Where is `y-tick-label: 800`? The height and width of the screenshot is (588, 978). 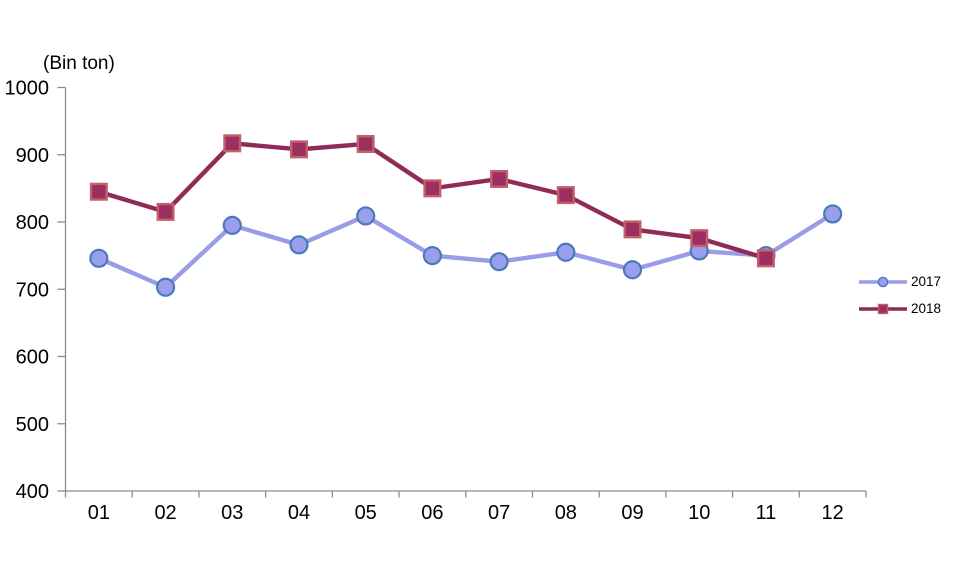 y-tick-label: 800 is located at coordinates (32, 223).